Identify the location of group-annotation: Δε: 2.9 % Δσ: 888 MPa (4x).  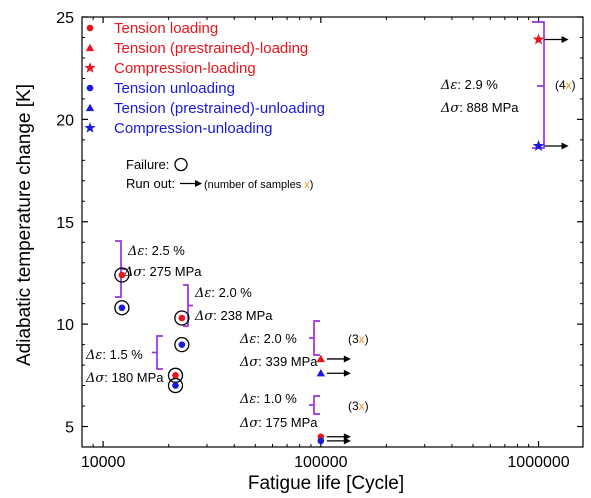
(508, 85).